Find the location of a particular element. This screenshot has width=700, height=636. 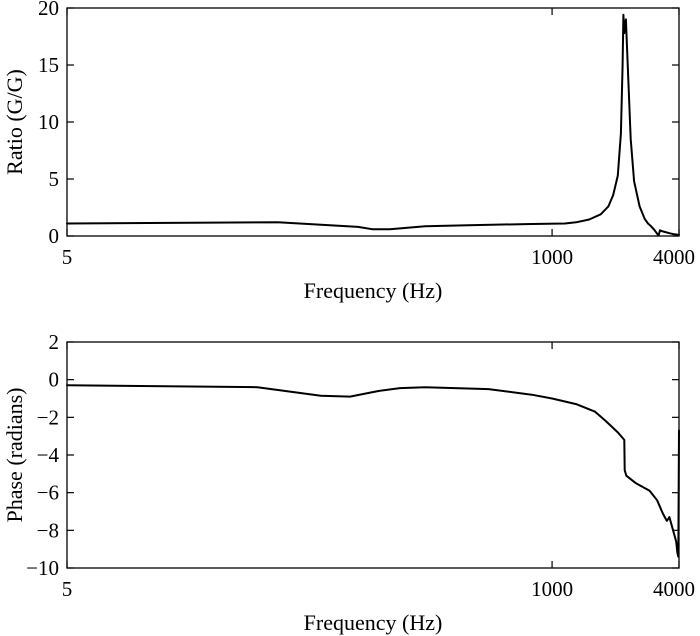

y-tick-label: −10 is located at coordinates (42, 568).